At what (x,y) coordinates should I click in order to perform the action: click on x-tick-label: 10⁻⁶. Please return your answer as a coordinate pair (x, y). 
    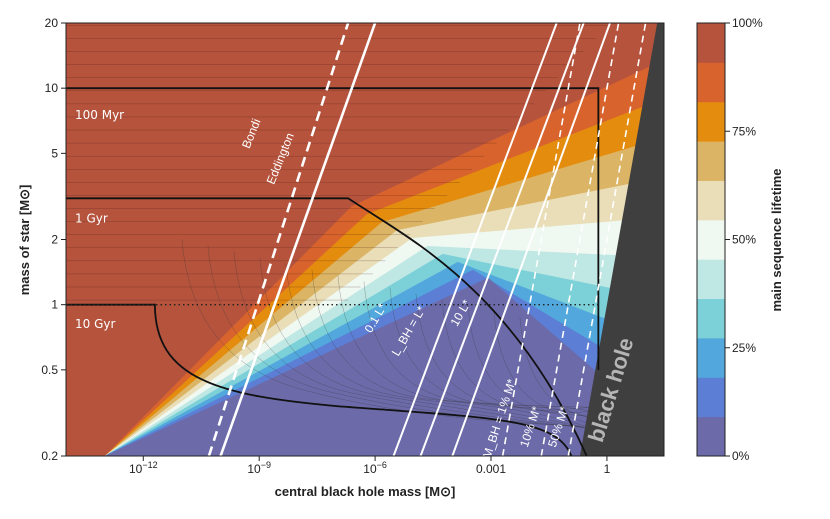
    Looking at the image, I should click on (375, 468).